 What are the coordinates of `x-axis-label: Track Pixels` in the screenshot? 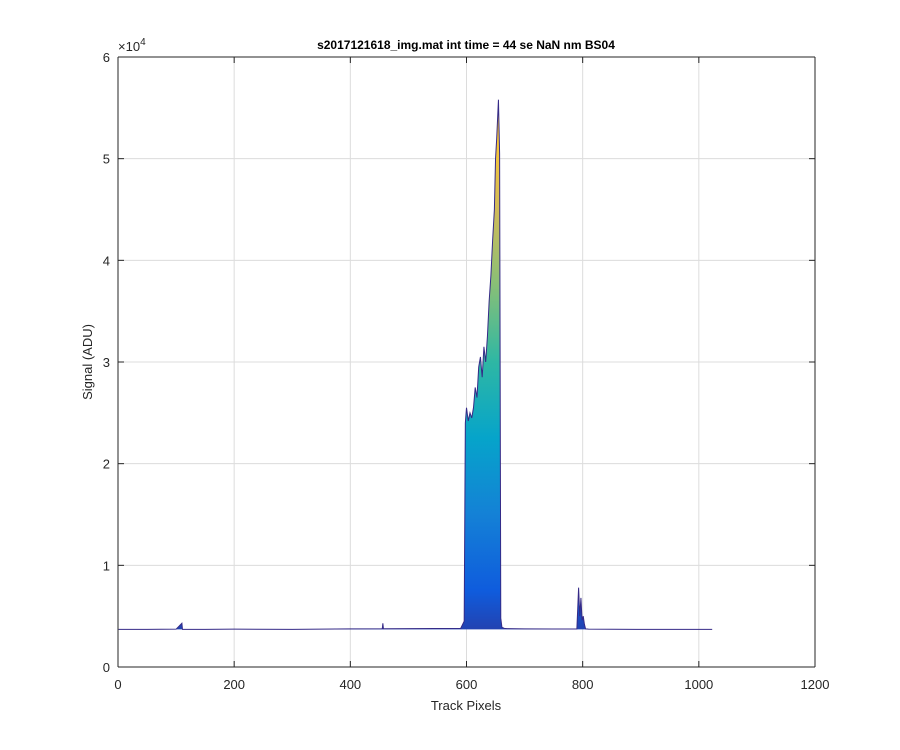 It's located at (466, 705).